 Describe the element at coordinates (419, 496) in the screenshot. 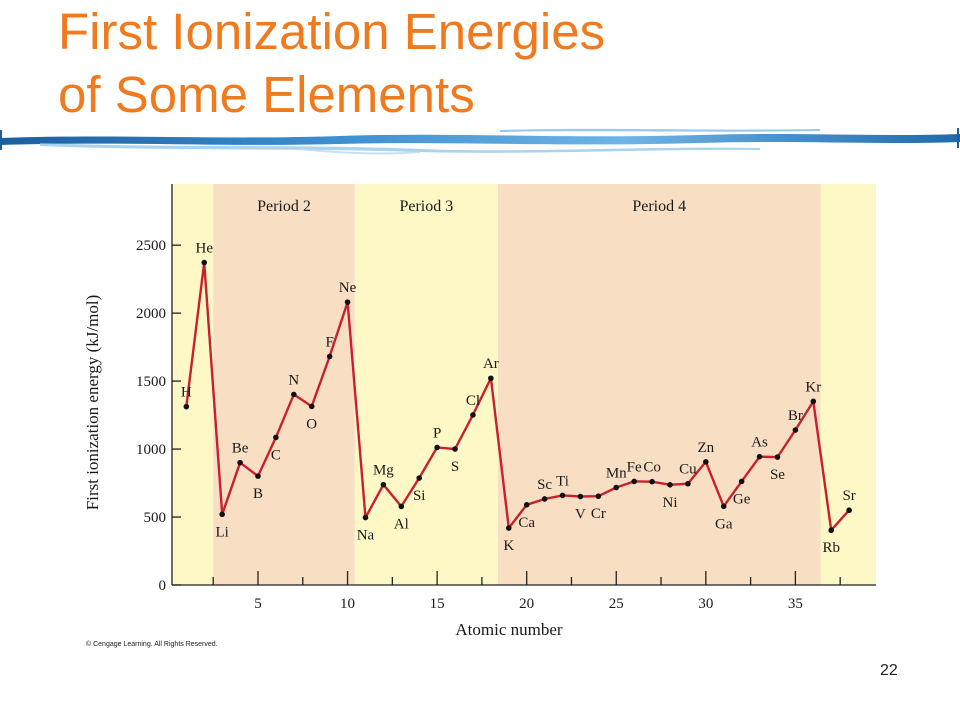

I see `element-label-Si: Si` at that location.